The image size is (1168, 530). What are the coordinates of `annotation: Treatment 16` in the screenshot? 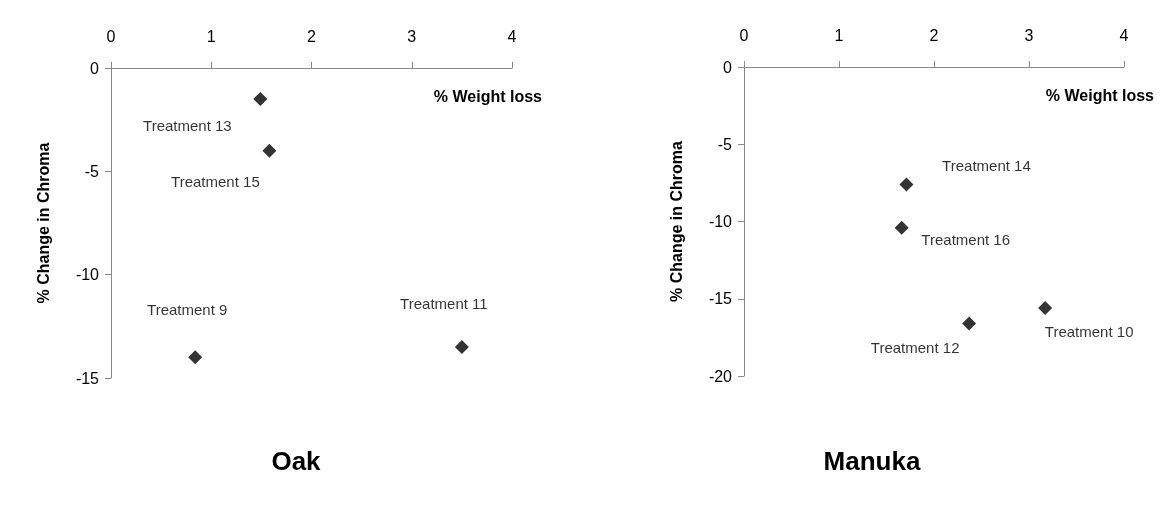 It's located at (966, 240).